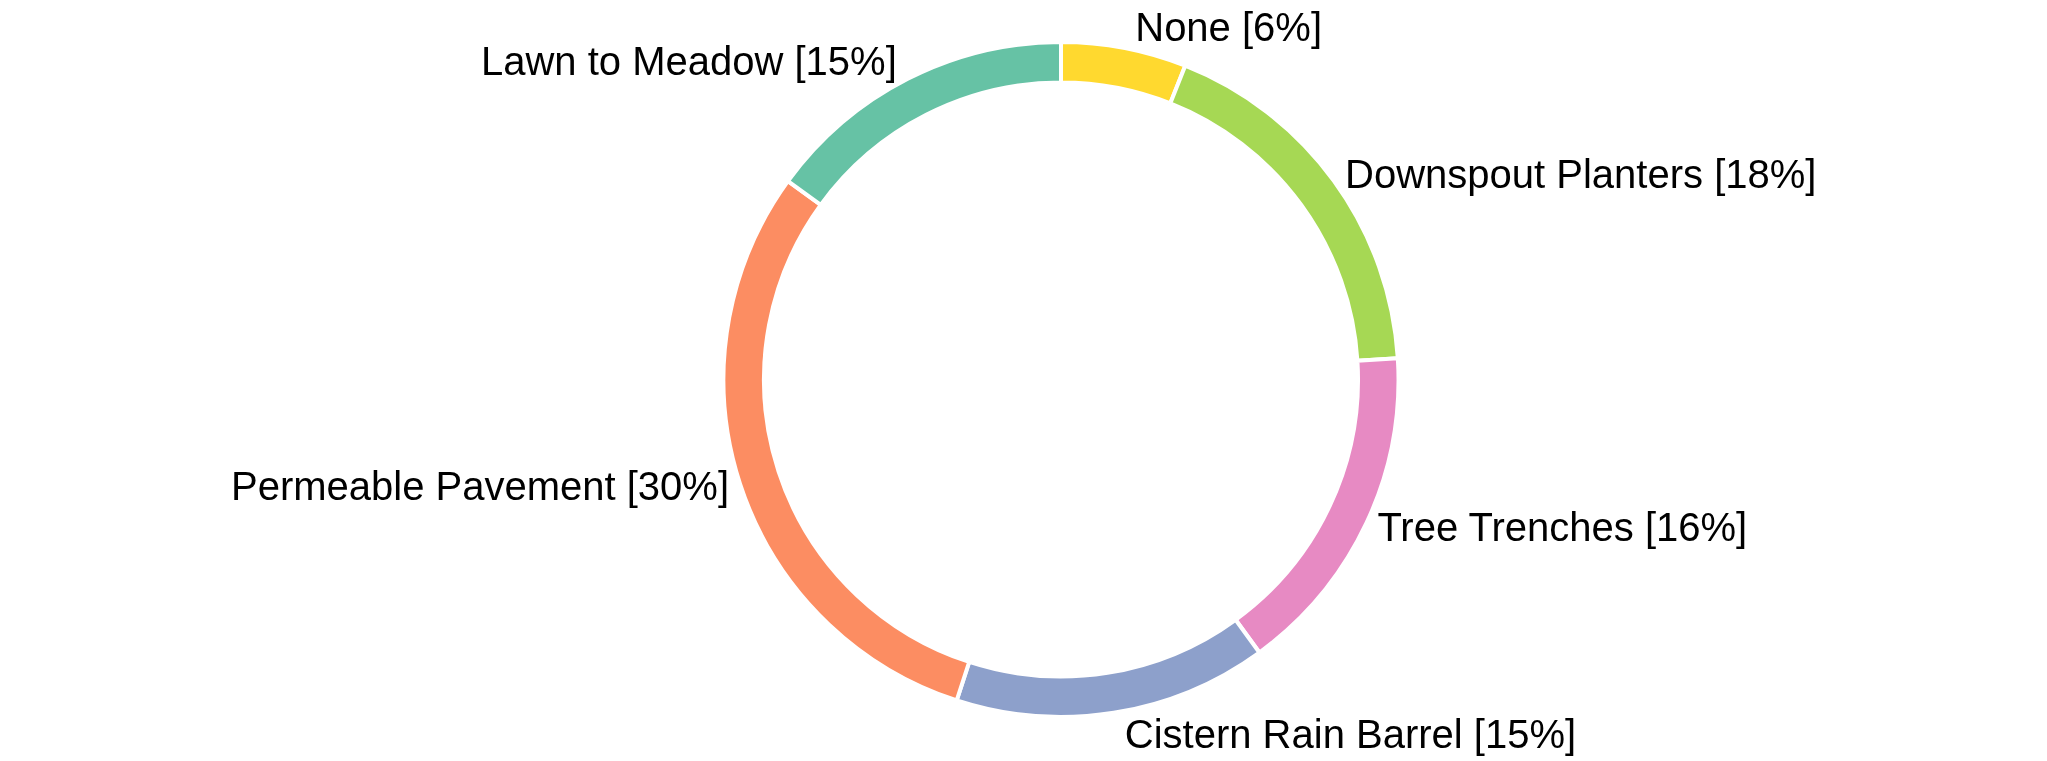 The height and width of the screenshot is (761, 2047). Describe the element at coordinates (1350, 734) in the screenshot. I see `slice-label: Cistern Rain Barrel [15%]` at that location.